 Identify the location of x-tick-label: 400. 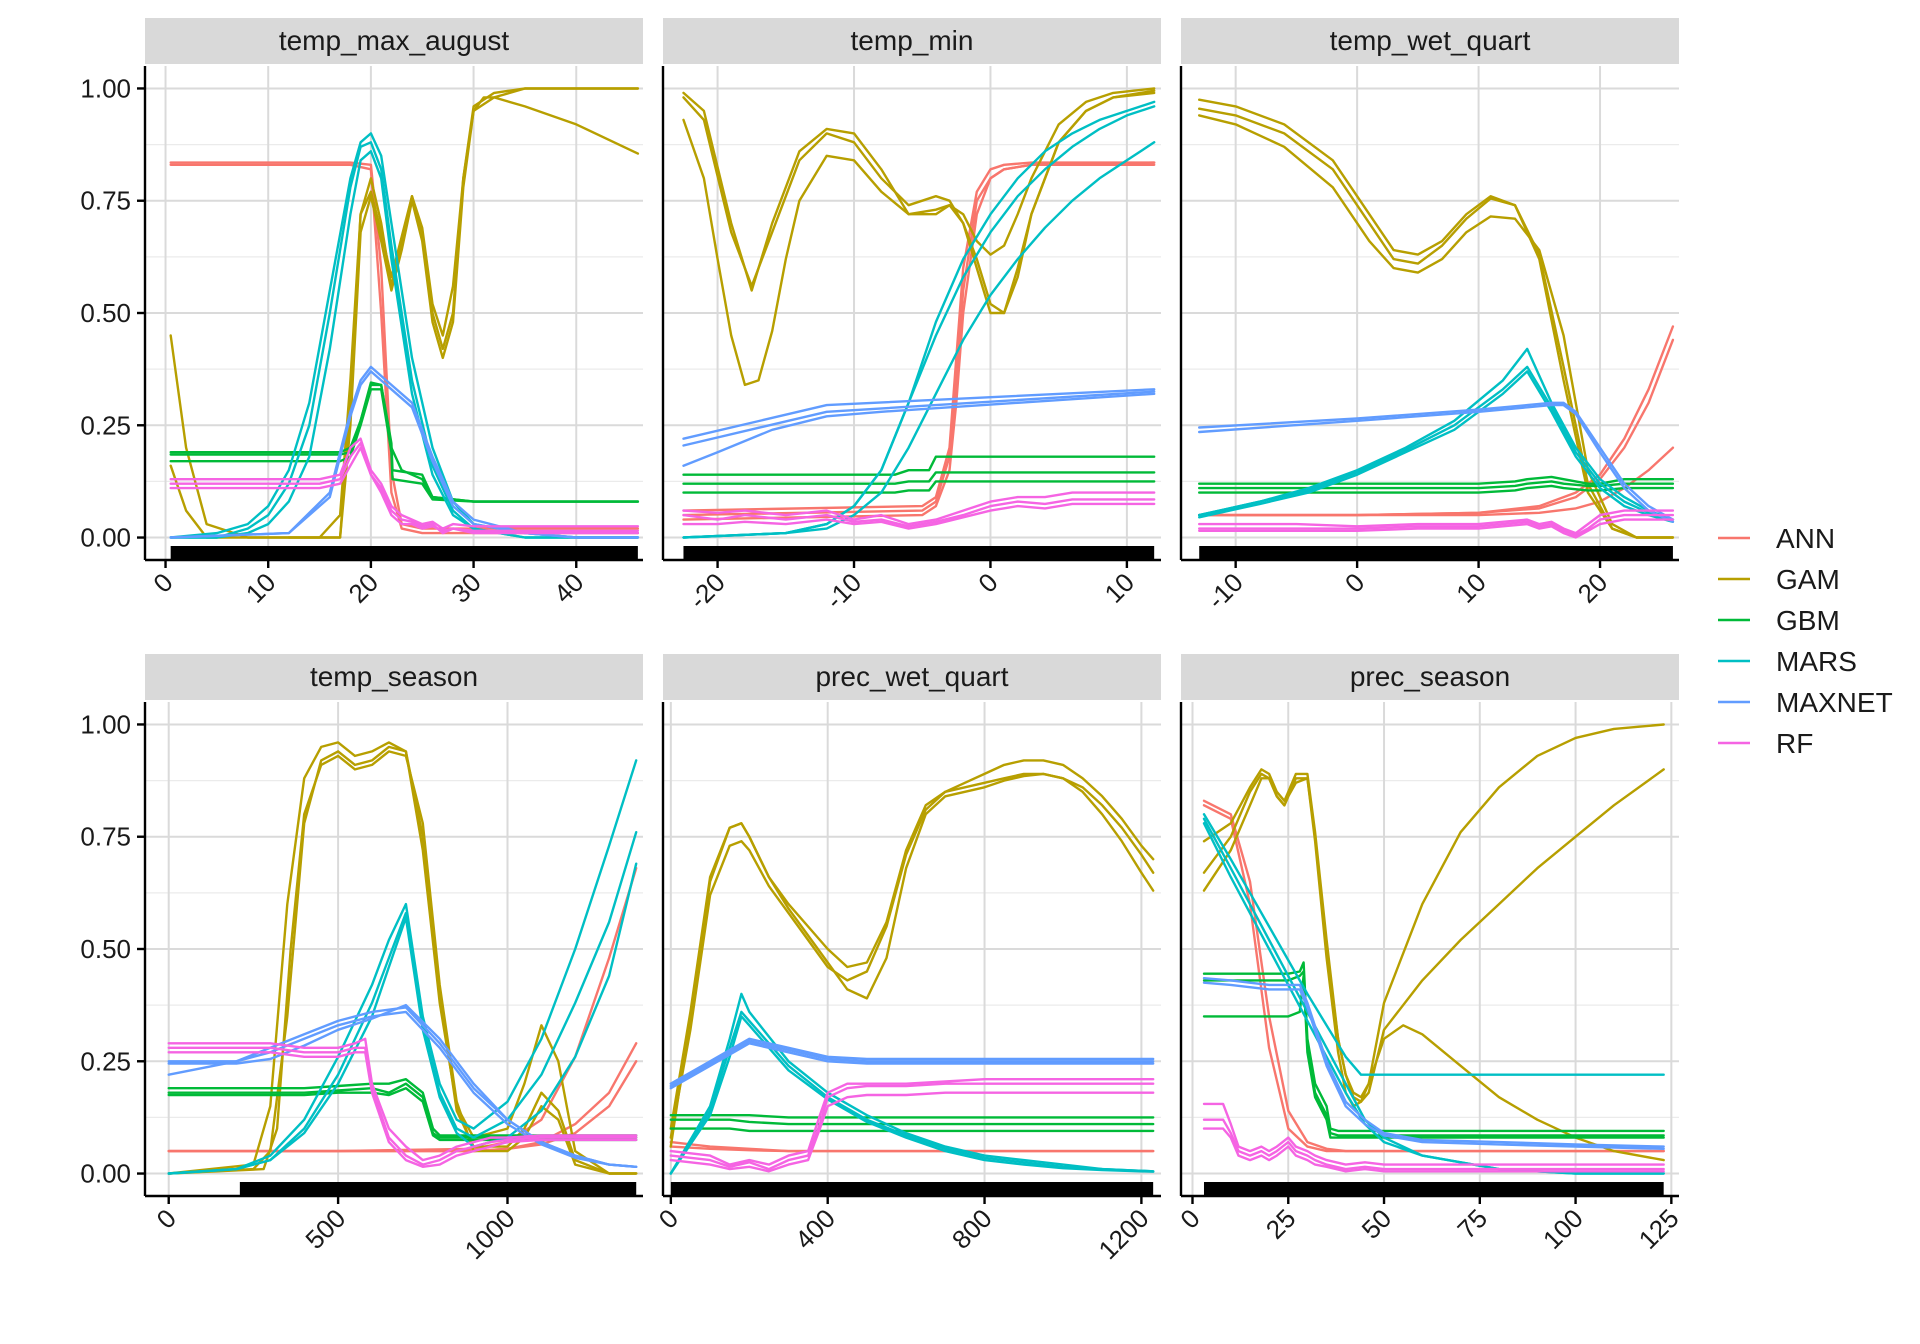
(815, 1229).